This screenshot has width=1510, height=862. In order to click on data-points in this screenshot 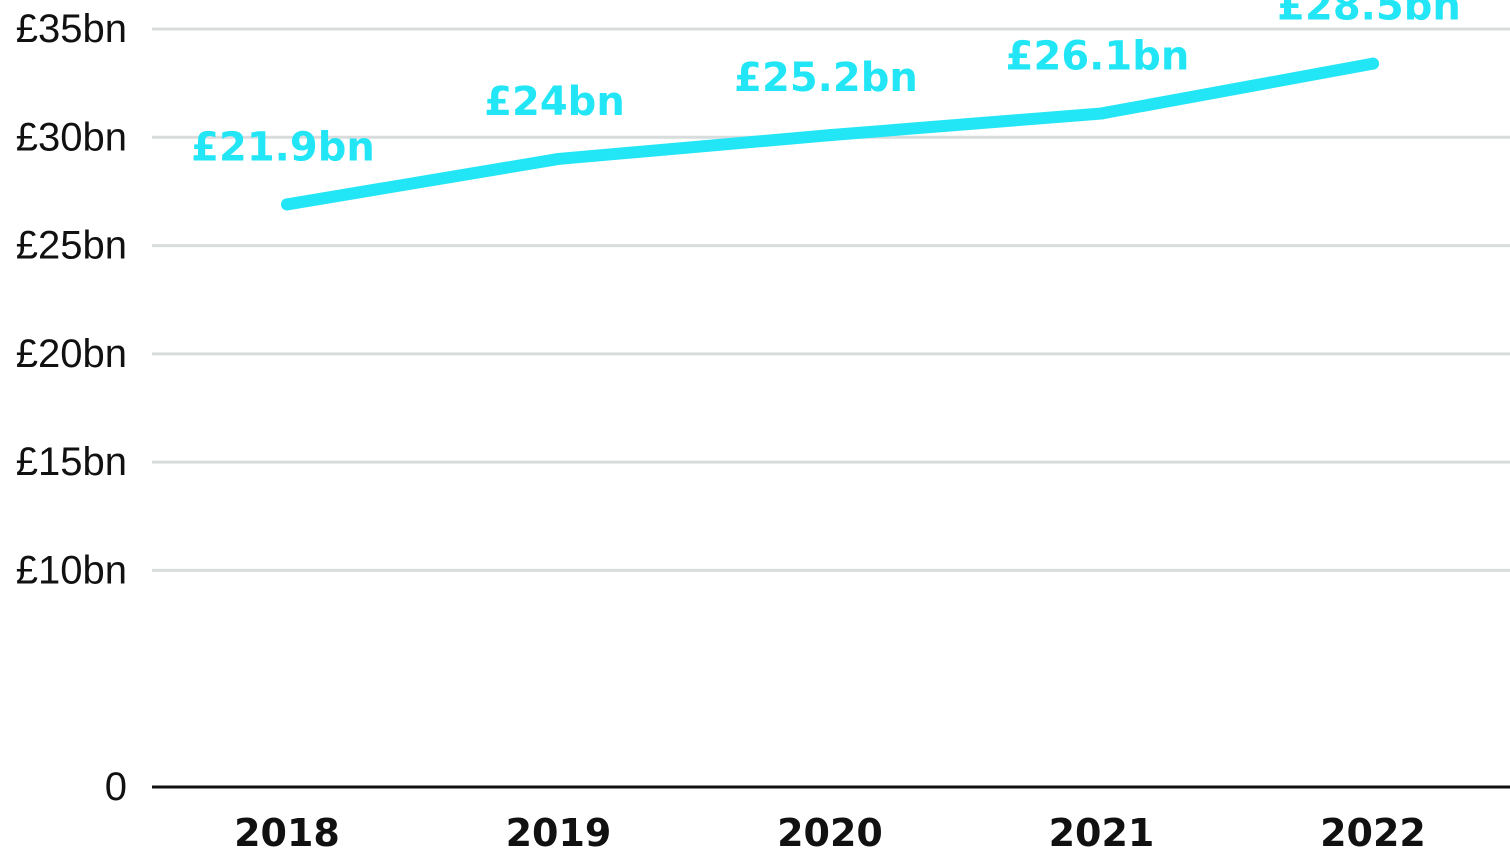, I will do `click(830, 134)`.